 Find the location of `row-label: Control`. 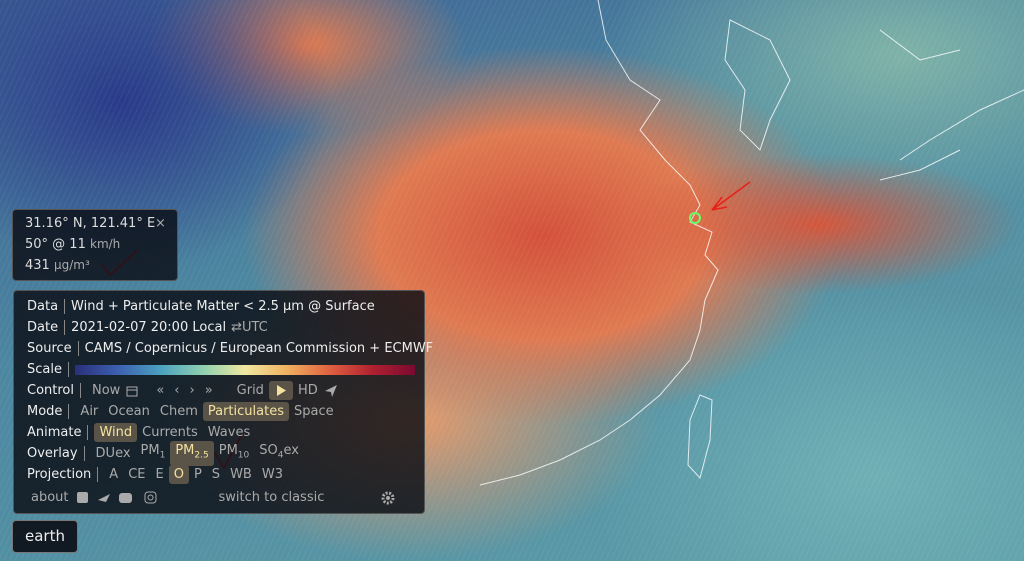

row-label: Control is located at coordinates (54, 390).